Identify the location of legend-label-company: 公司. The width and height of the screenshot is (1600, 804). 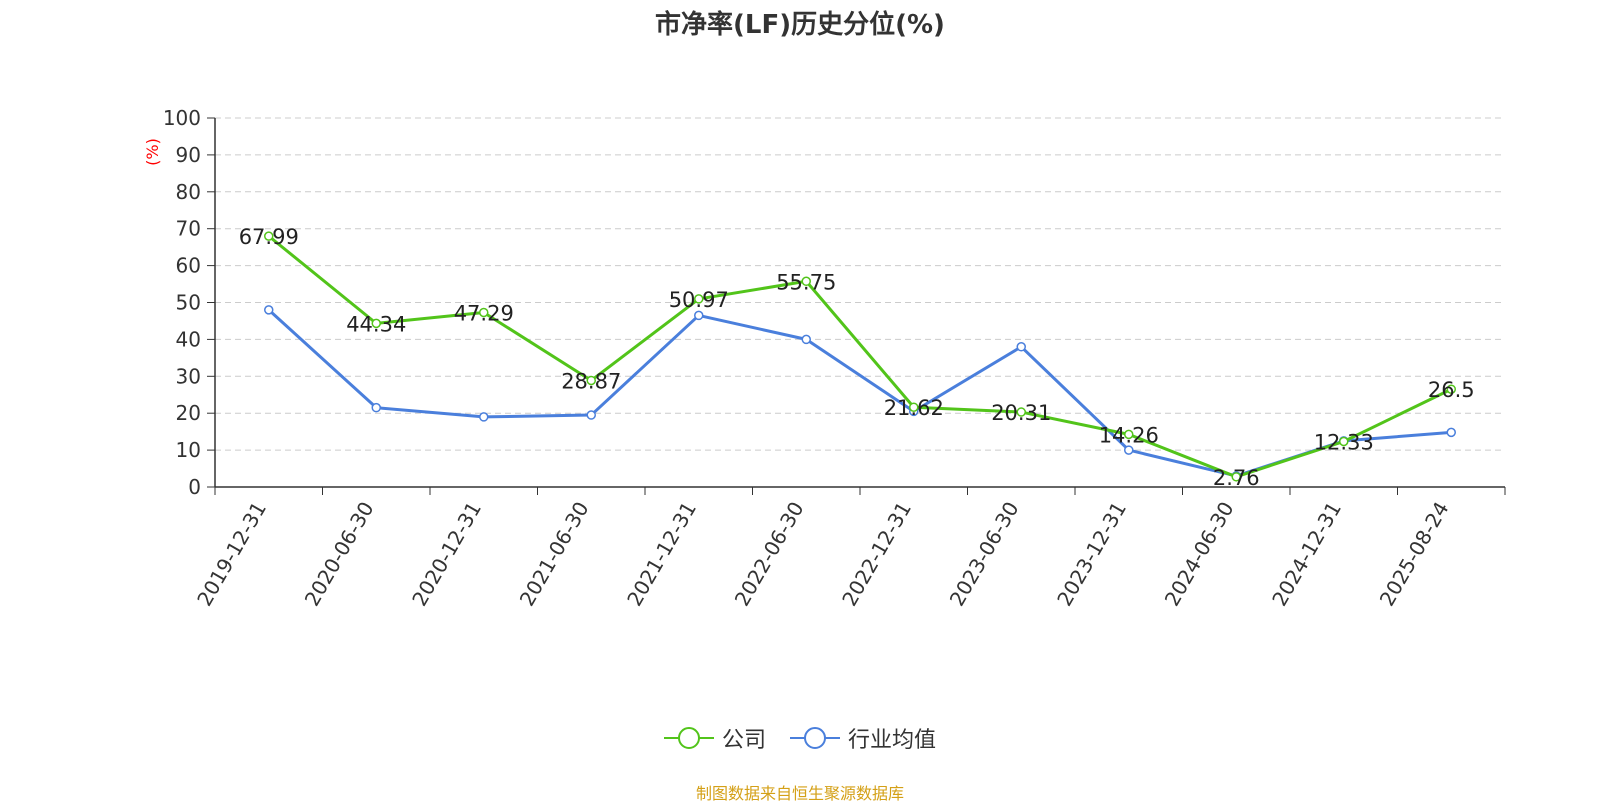
(743, 740).